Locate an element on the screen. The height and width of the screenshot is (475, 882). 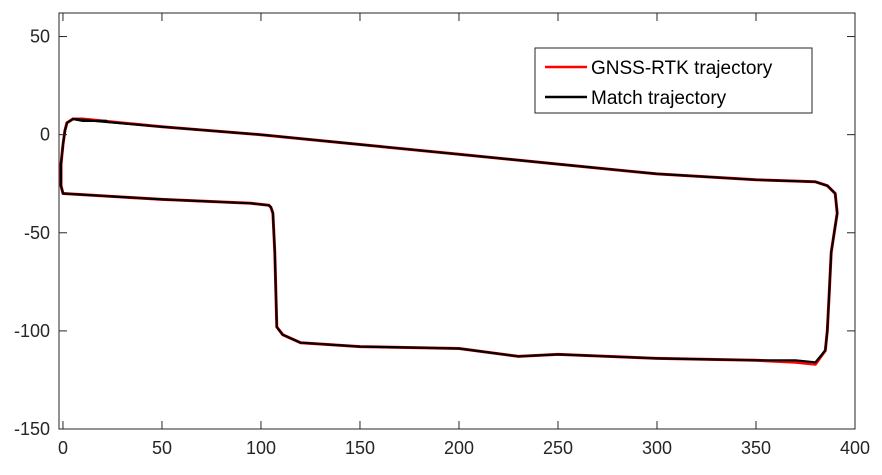
x-tick-label: 150 is located at coordinates (360, 448).